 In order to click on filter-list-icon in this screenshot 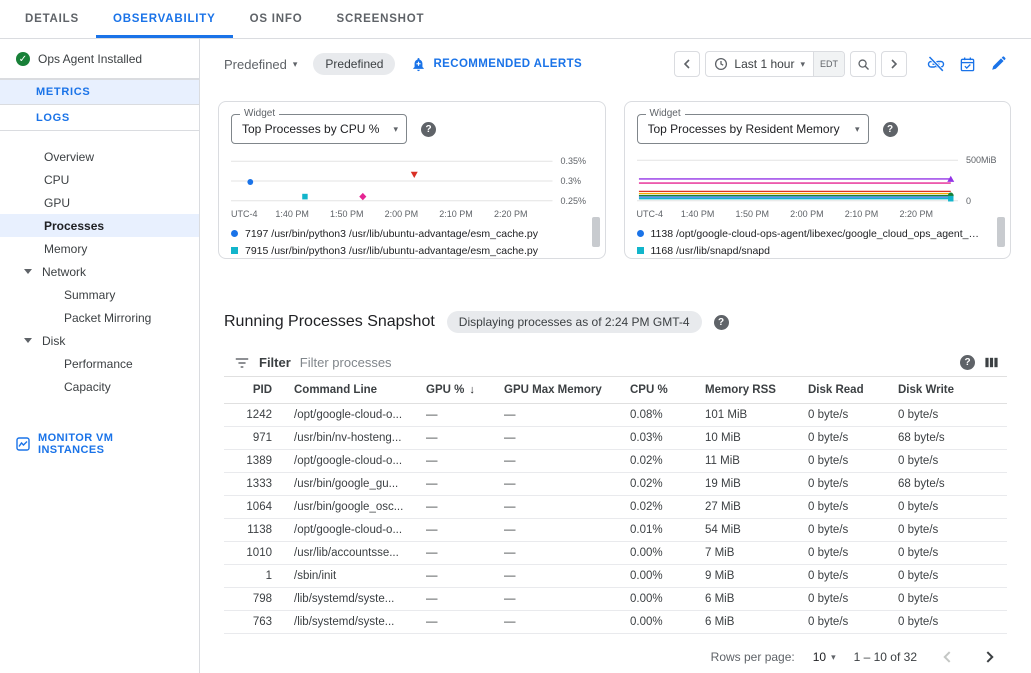, I will do `click(242, 363)`.